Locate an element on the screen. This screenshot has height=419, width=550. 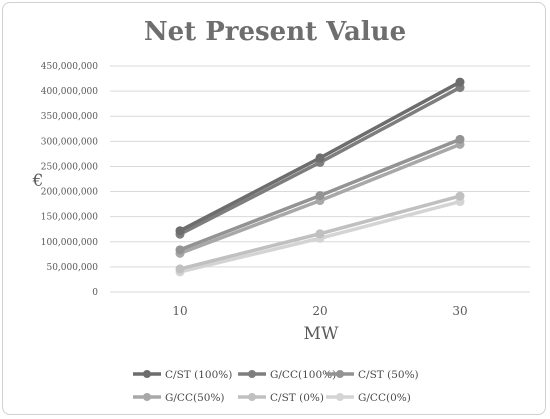
y-tick-label: 350,000,000 is located at coordinates (70, 117).